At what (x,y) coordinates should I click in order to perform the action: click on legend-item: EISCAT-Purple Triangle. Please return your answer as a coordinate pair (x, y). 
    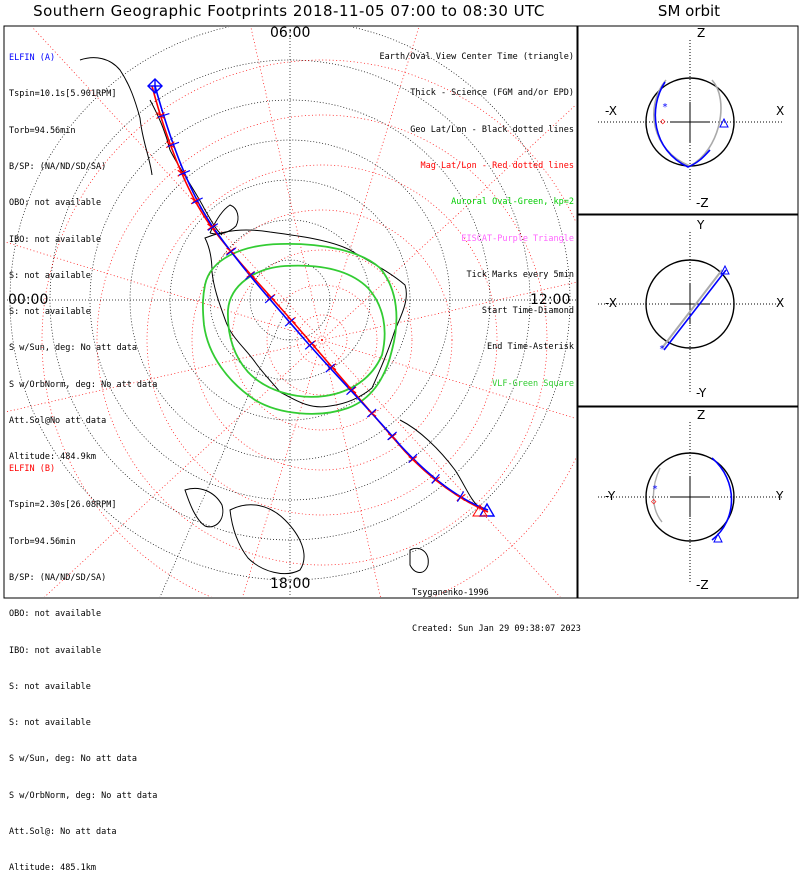
    Looking at the image, I should click on (517, 238).